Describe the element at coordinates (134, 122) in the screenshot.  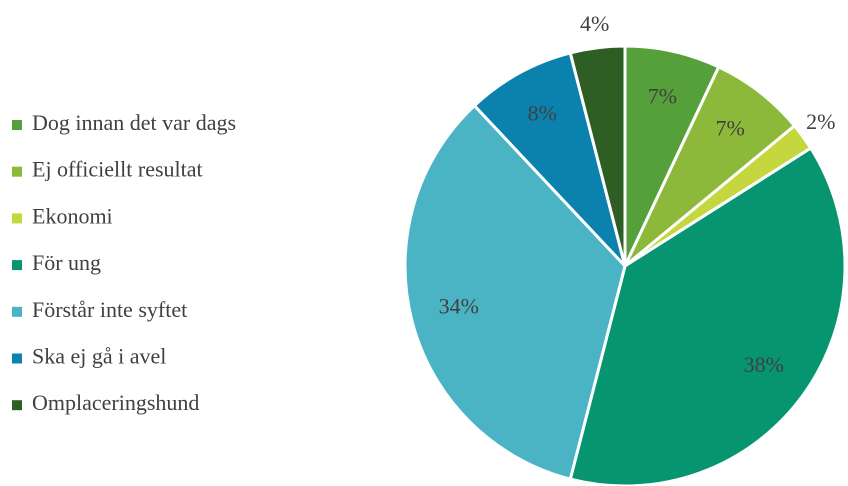
I see `legend-label: Dog innan det var dags` at that location.